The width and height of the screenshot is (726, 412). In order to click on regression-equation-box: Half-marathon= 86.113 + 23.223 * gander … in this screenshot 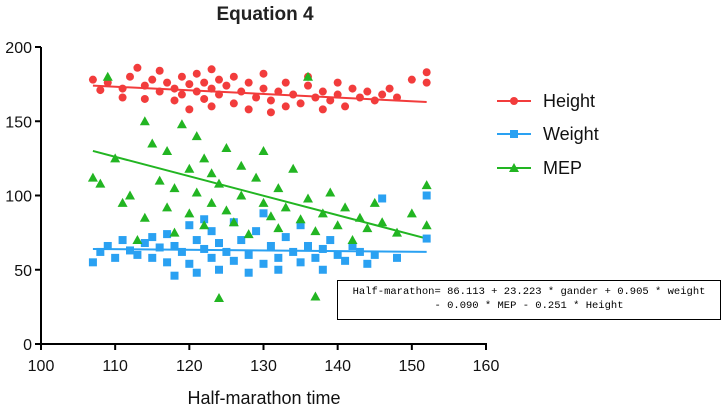, I will do `click(529, 300)`.